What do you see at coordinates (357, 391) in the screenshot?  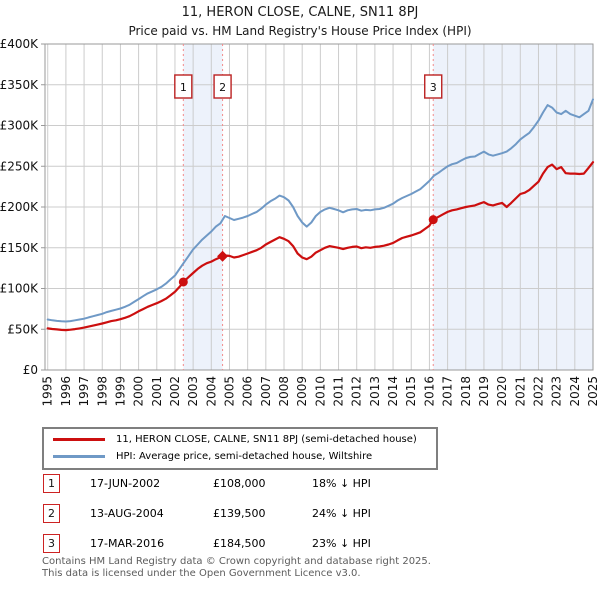 I see `x-axis-label: 2012` at bounding box center [357, 391].